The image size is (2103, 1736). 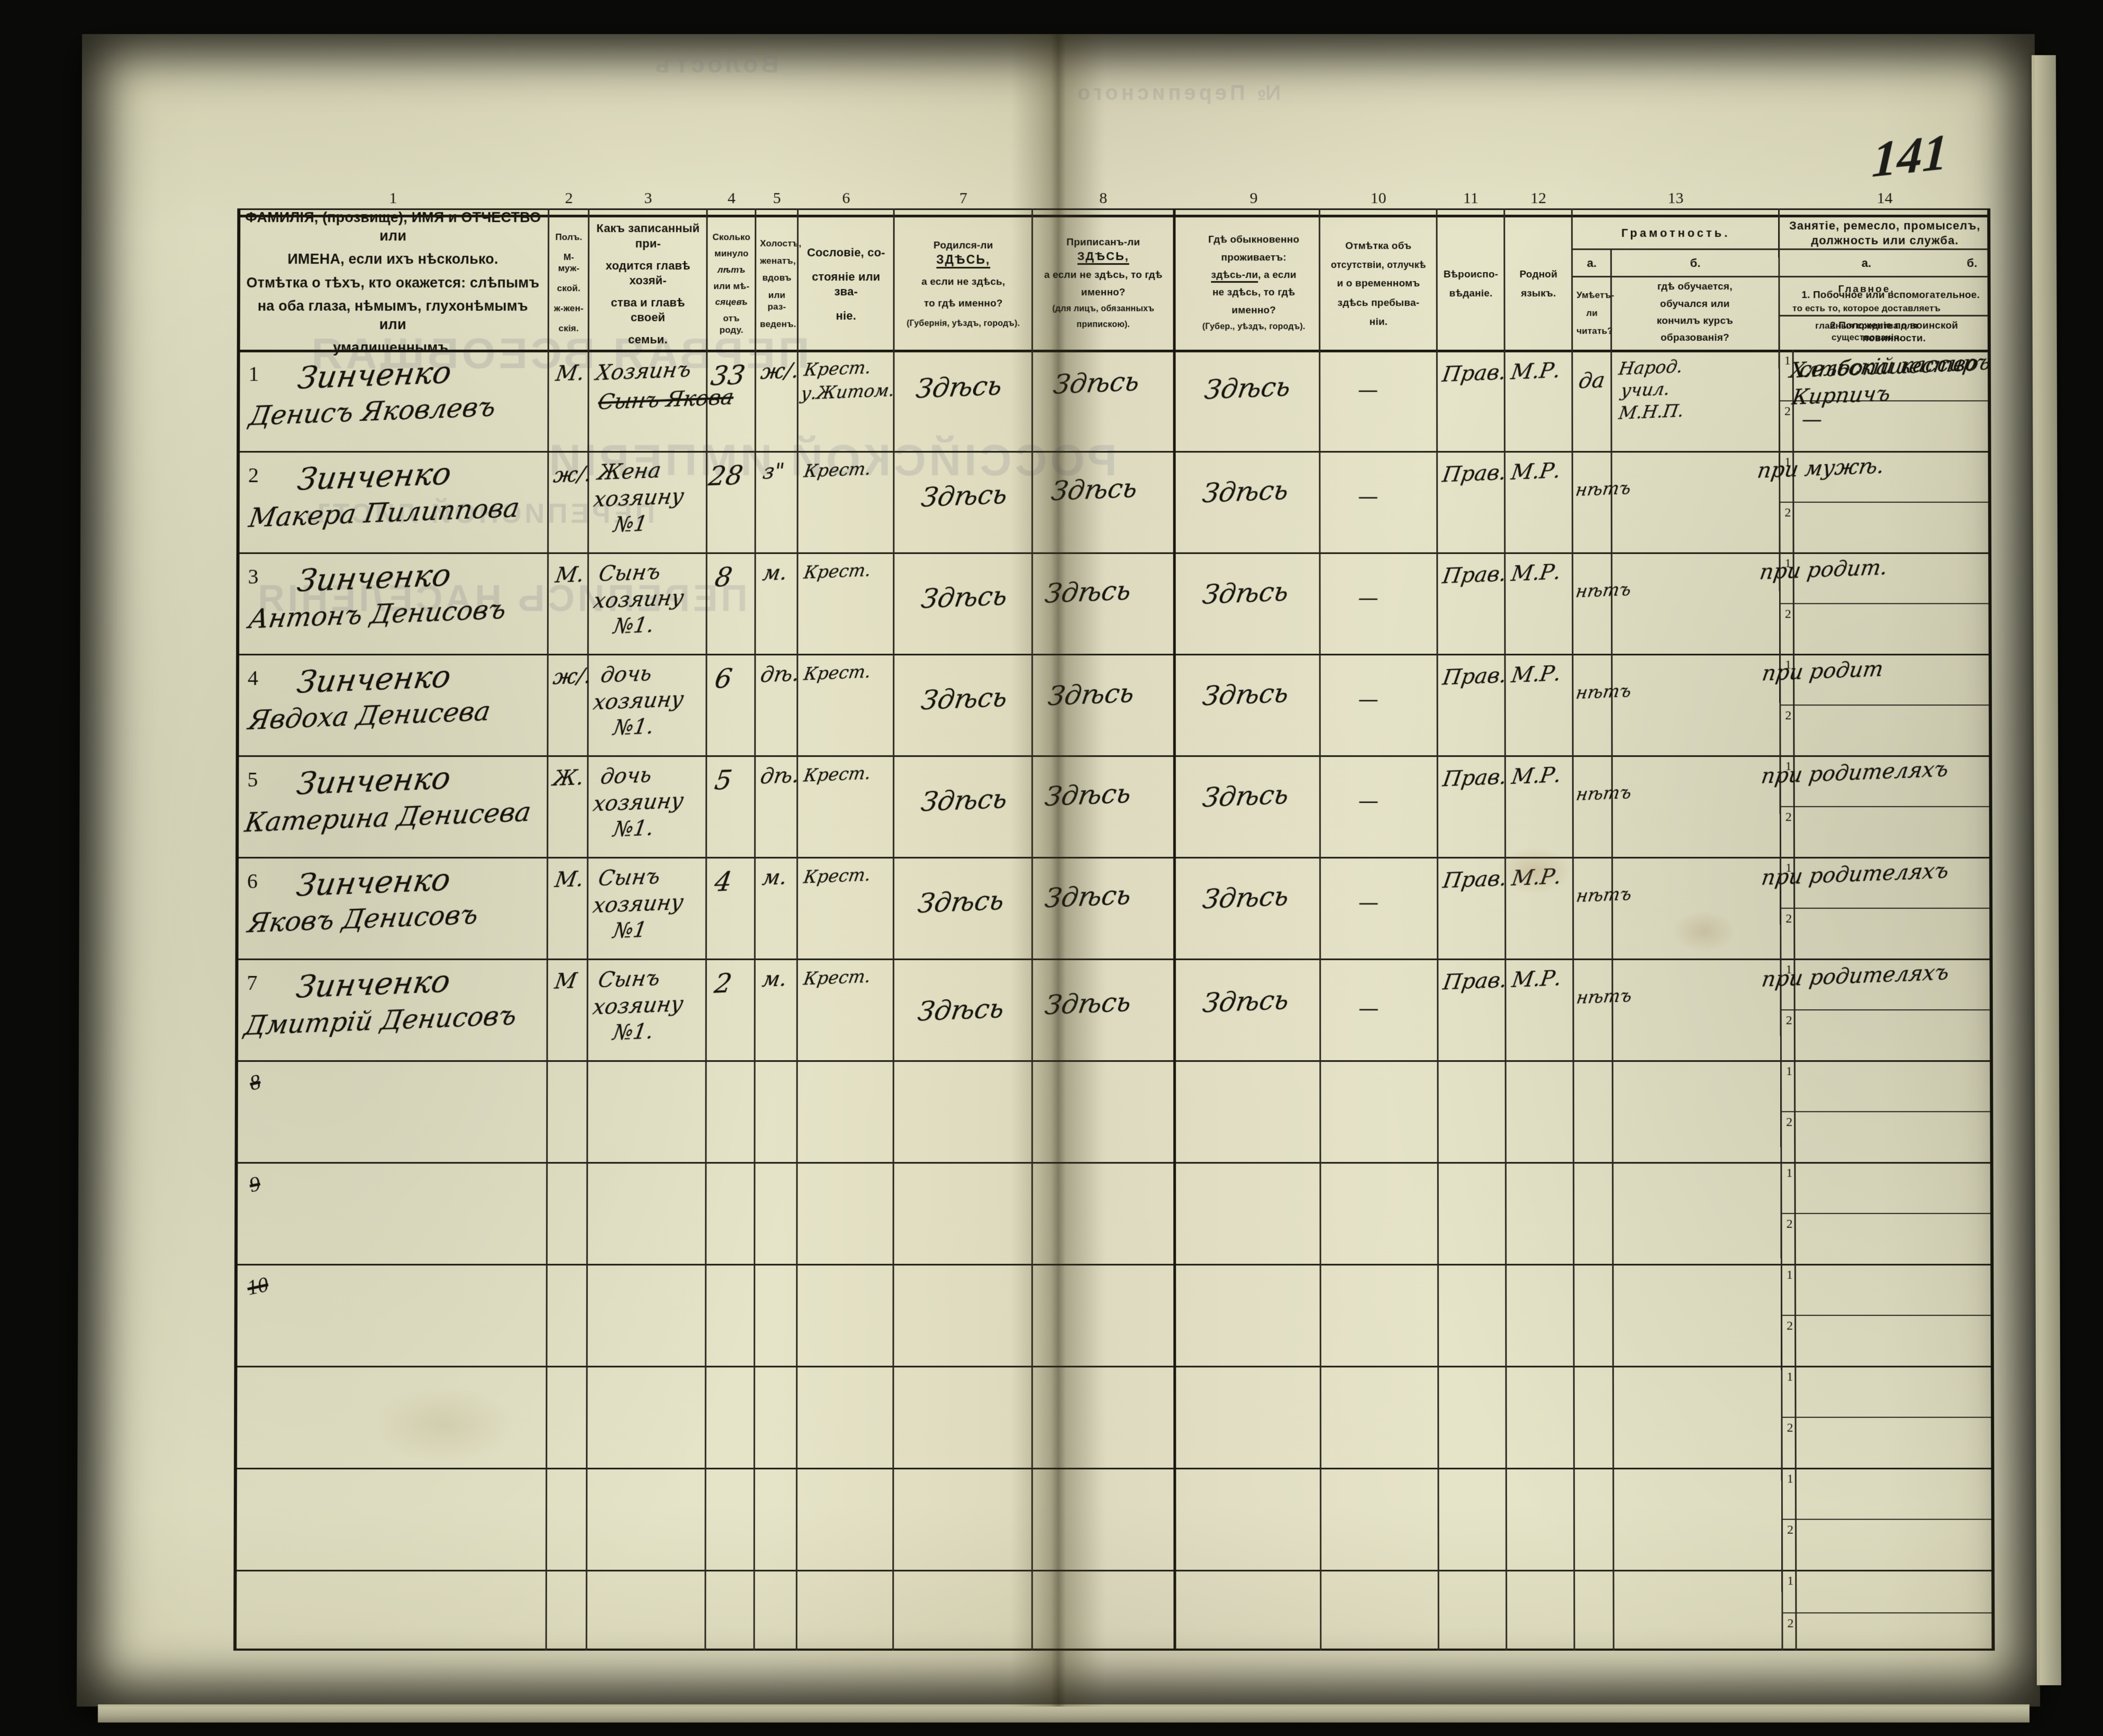 I want to click on cell-born-here: Здѣсь, so click(x=965, y=801).